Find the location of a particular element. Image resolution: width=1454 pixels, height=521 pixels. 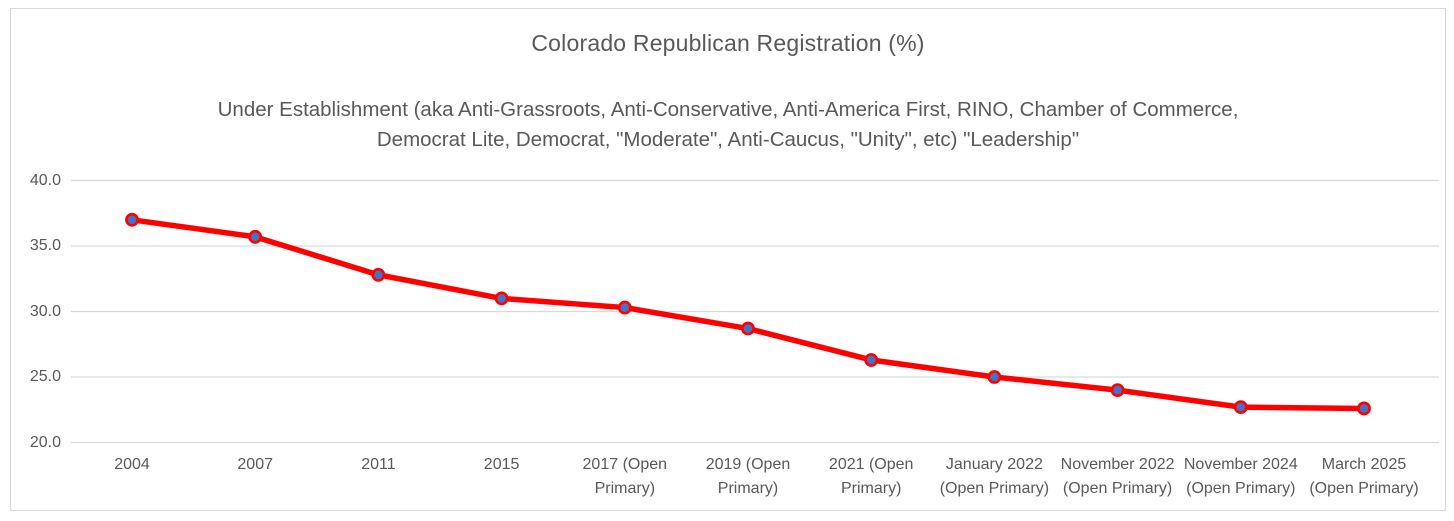

x-tick-label-line: November 2022 is located at coordinates (1117, 464).